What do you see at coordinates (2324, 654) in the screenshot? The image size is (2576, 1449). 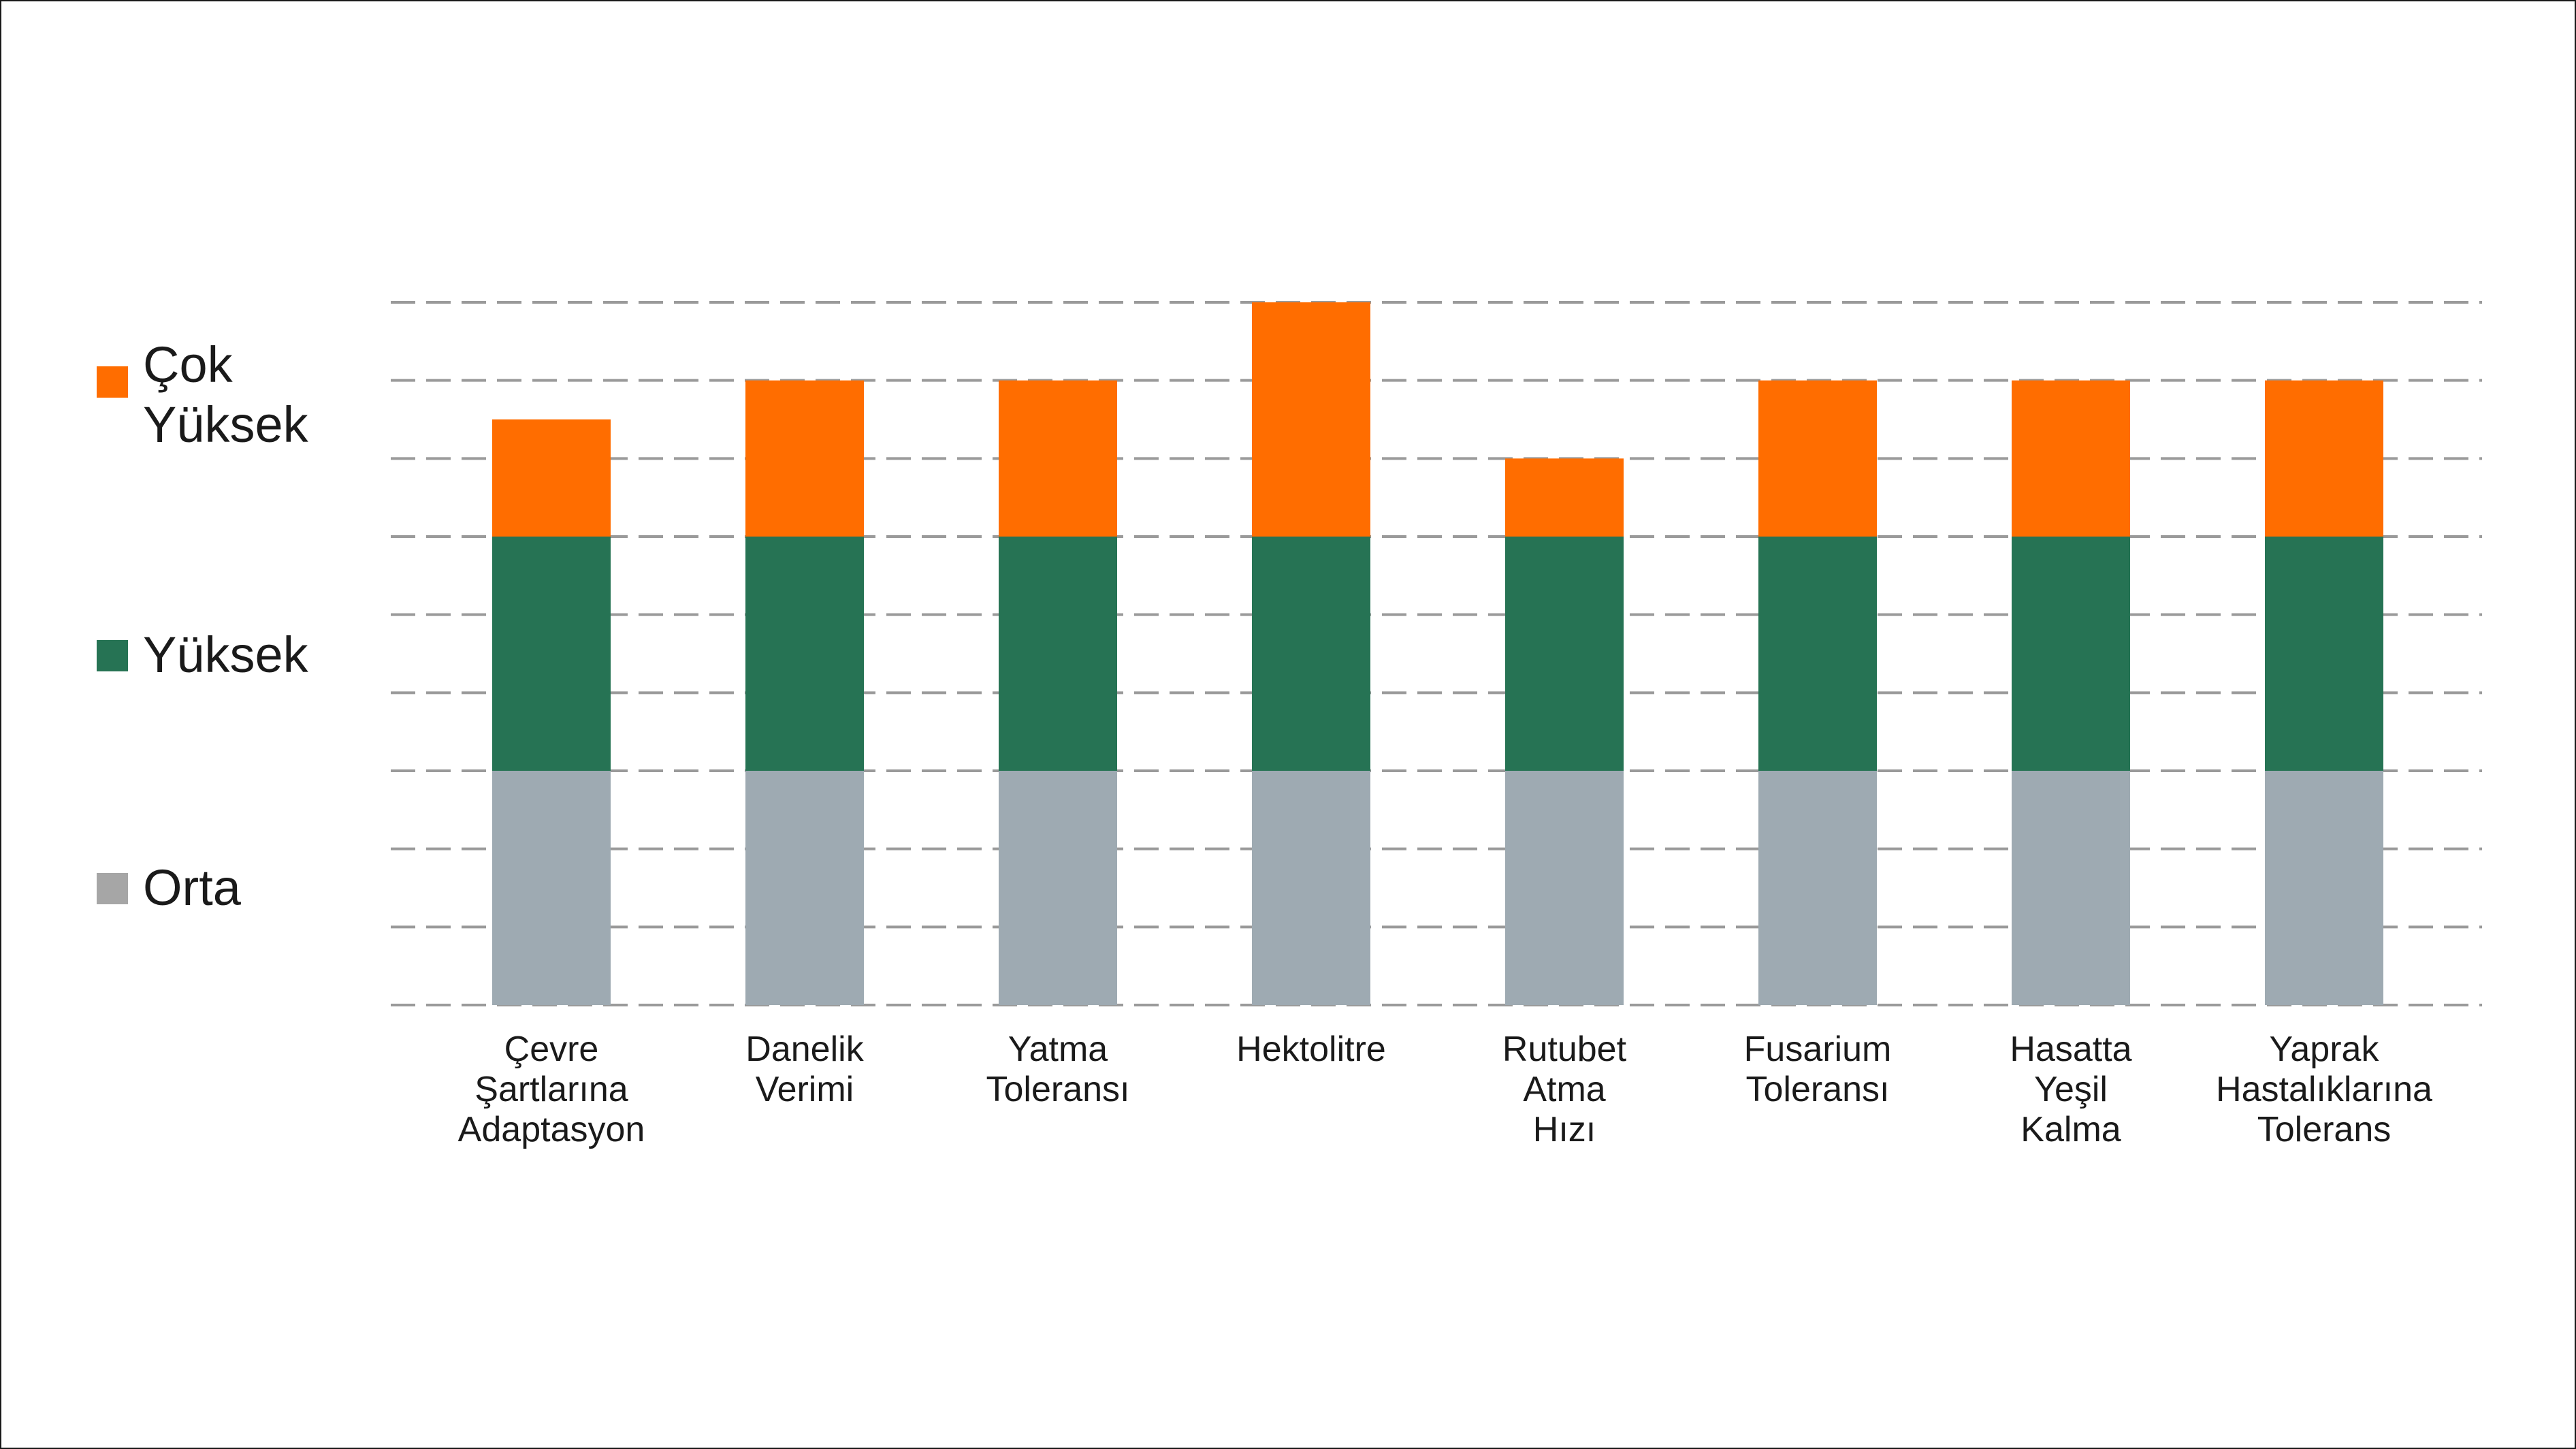 I see `bar-segment-yuksek-yaprak-hastaliklarina-tolerans` at bounding box center [2324, 654].